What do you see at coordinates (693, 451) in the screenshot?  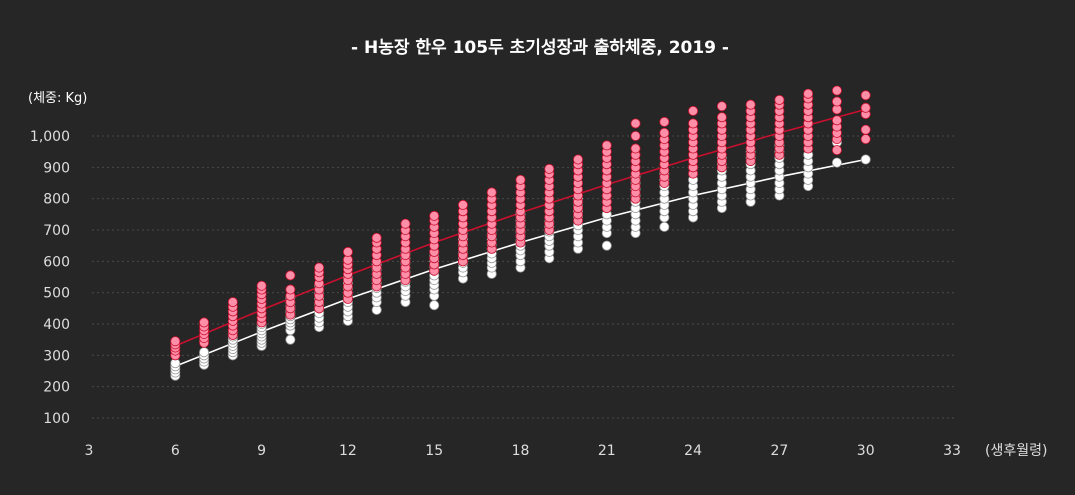 I see `x-tick-label: 24` at bounding box center [693, 451].